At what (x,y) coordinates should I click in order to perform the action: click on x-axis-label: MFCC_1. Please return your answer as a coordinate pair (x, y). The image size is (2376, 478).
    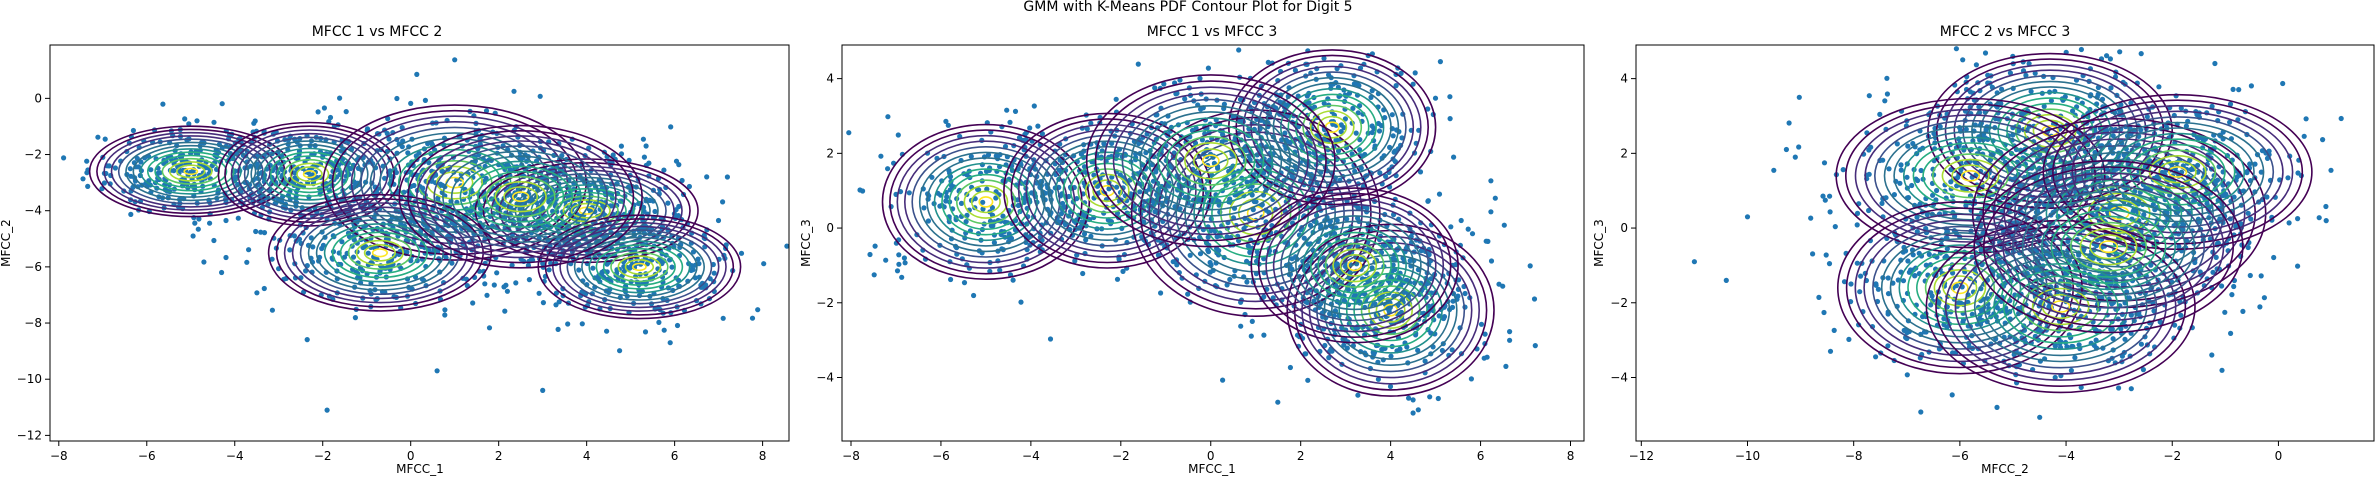
    Looking at the image, I should click on (1212, 469).